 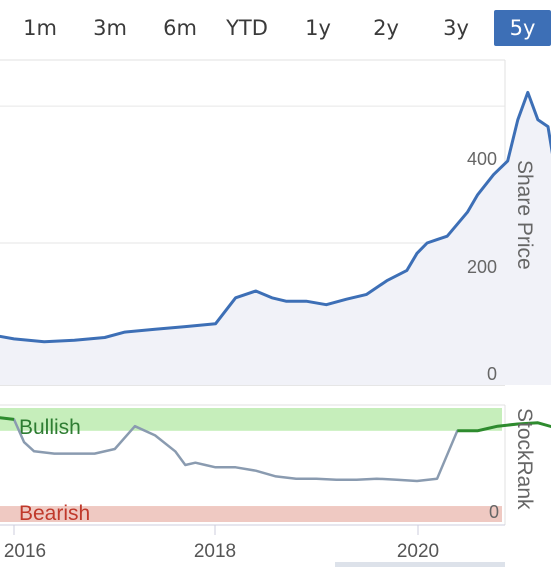 I want to click on bullish-band, so click(x=251, y=419).